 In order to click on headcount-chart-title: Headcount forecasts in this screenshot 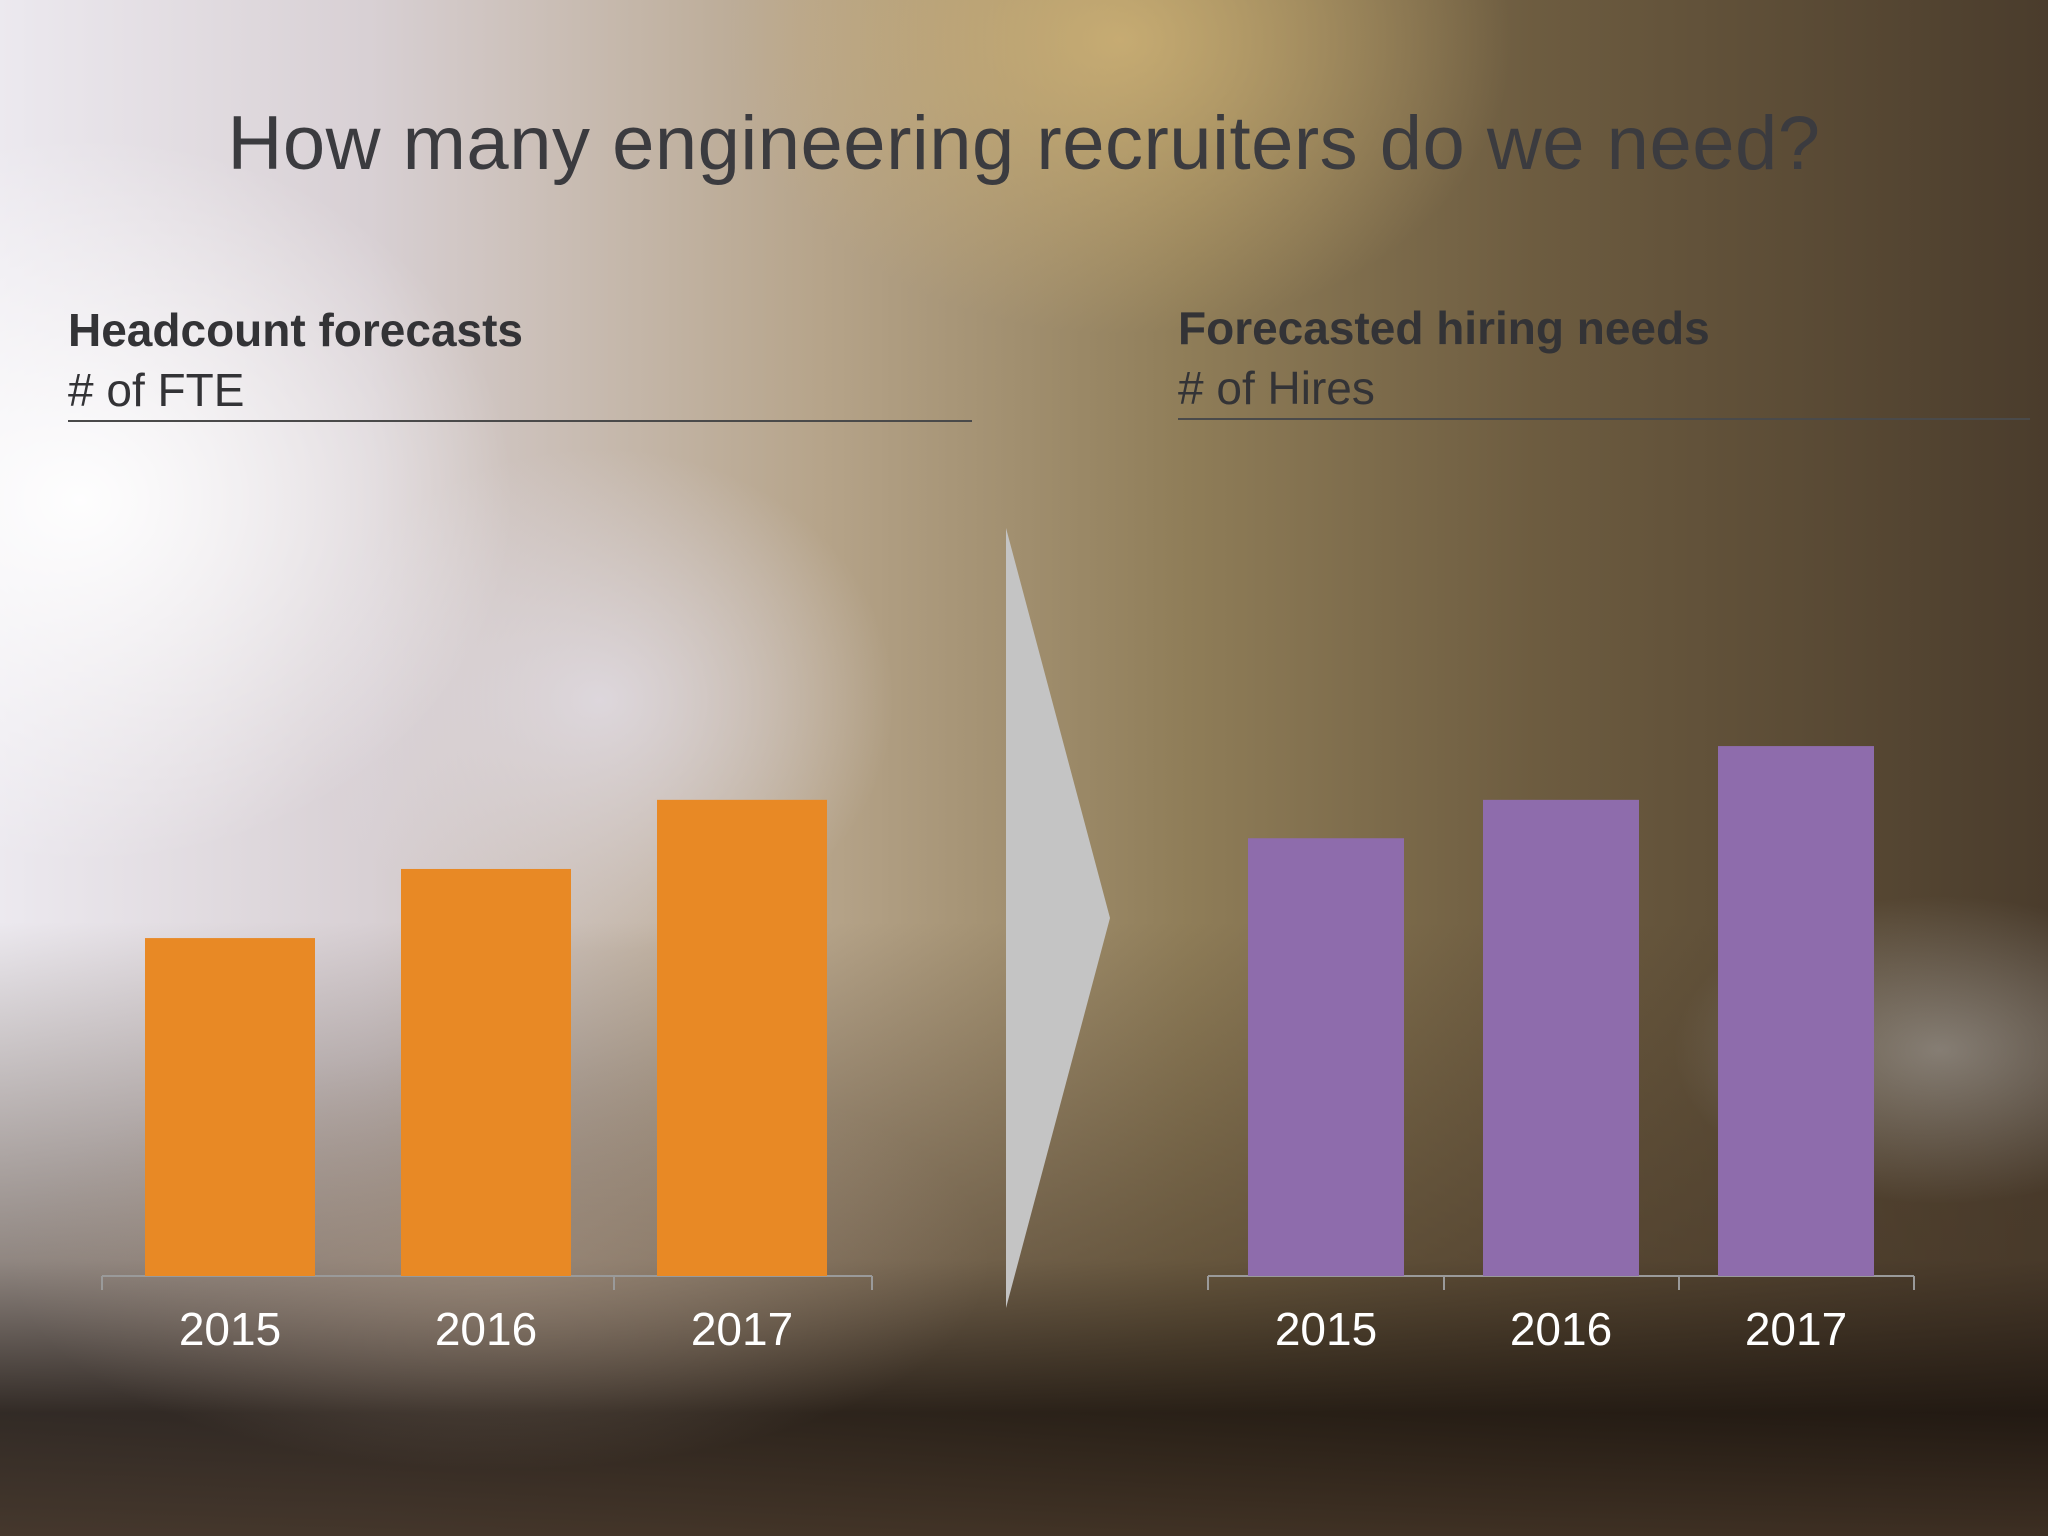, I will do `click(296, 330)`.